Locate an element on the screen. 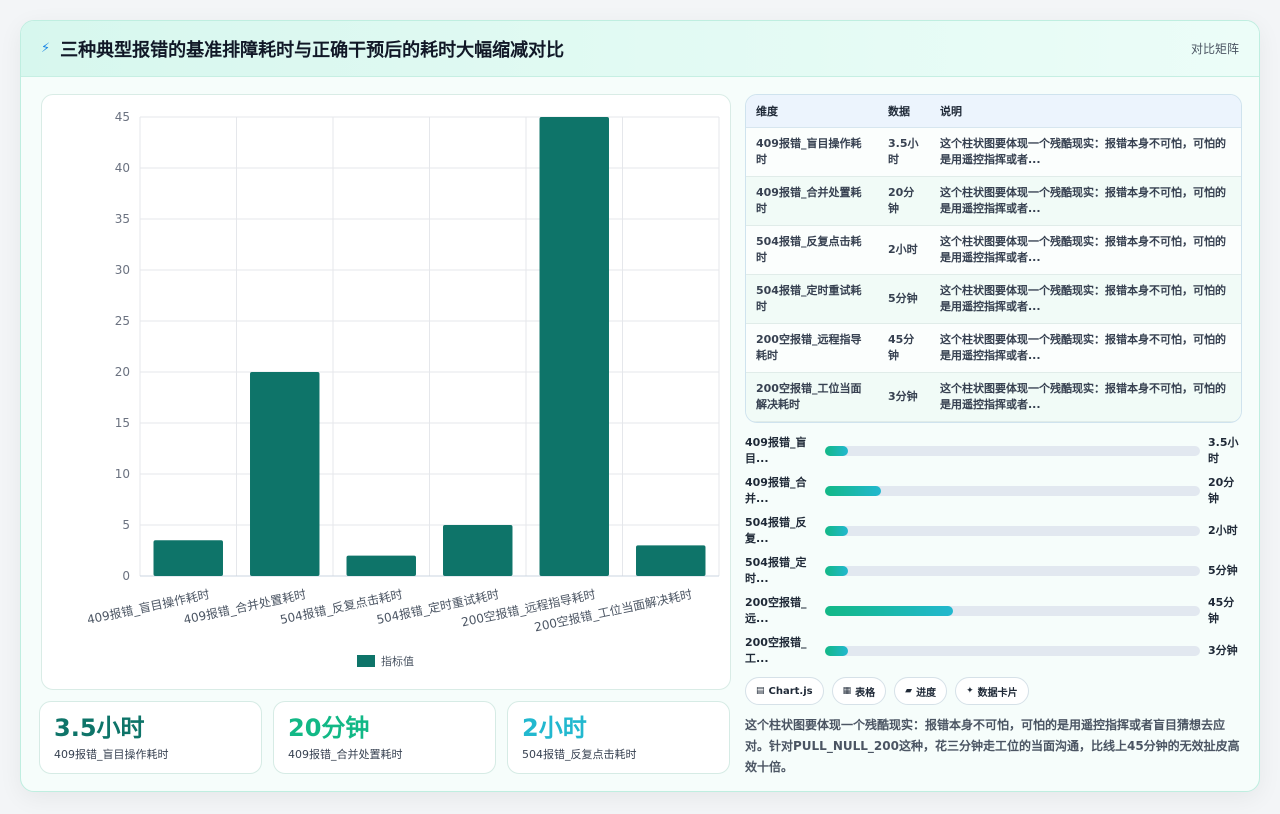  cell-data: 20分钟 is located at coordinates (904, 201).